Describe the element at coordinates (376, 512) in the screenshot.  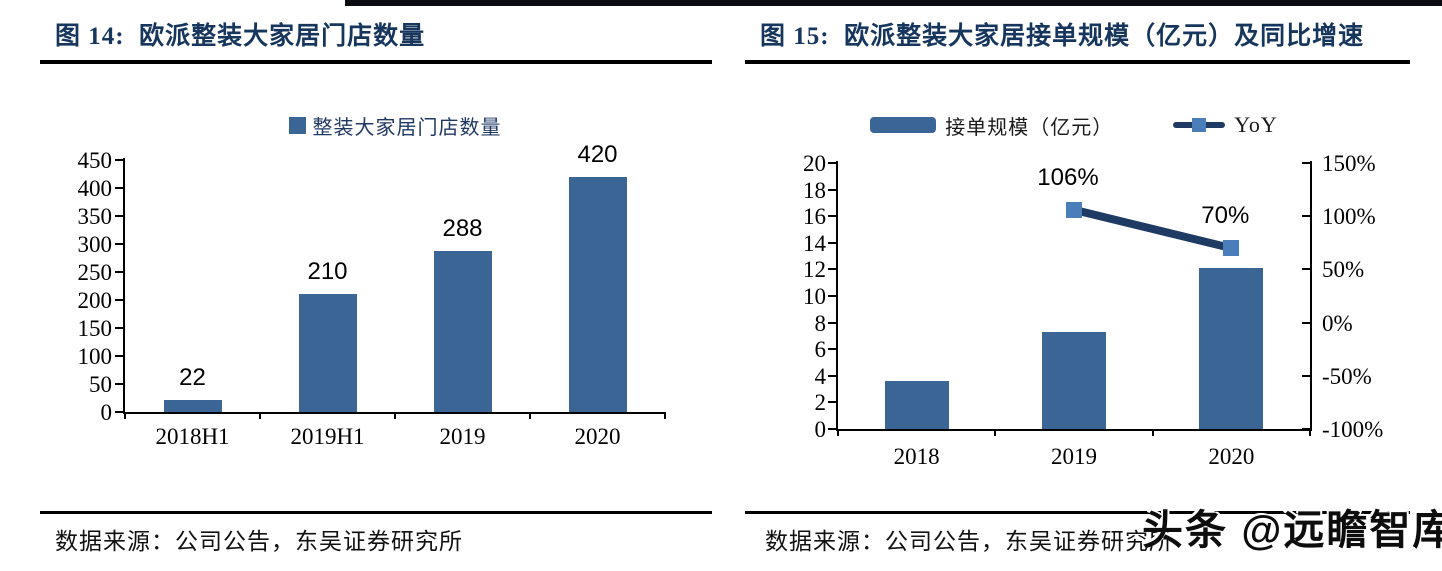
I see `left-bottom-rule` at that location.